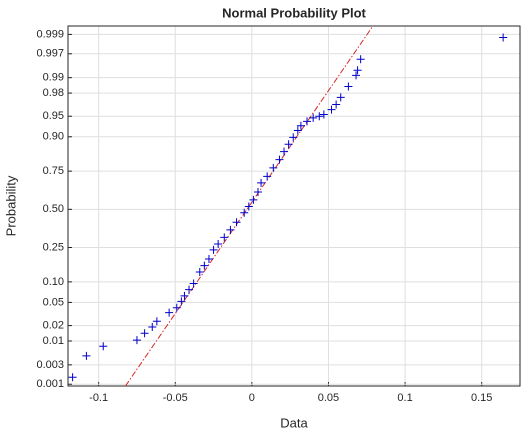 This screenshot has width=528, height=436. Describe the element at coordinates (50, 34) in the screenshot. I see `y-tick-label: 0.999` at that location.